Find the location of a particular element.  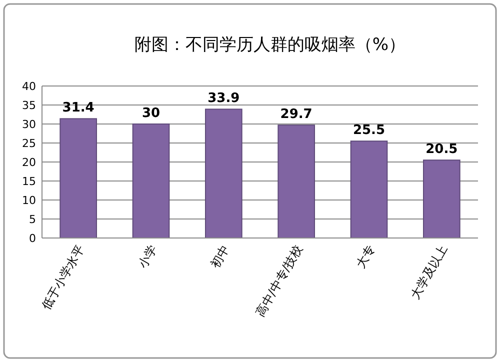

y-tick-label: 0 is located at coordinates (32, 238).